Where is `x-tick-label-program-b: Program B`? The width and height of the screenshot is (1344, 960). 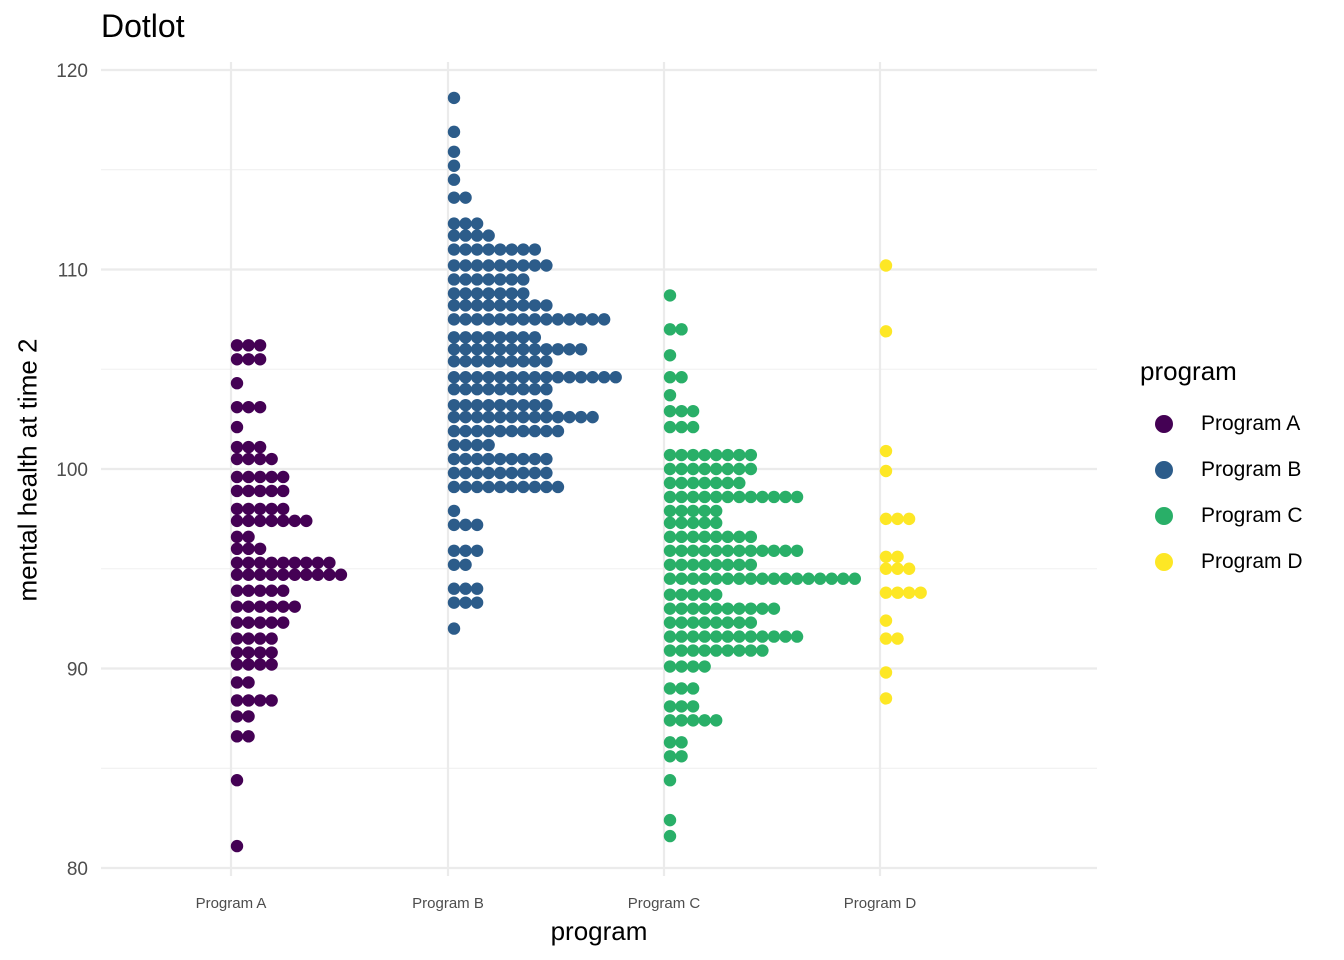 x-tick-label-program-b: Program B is located at coordinates (448, 903).